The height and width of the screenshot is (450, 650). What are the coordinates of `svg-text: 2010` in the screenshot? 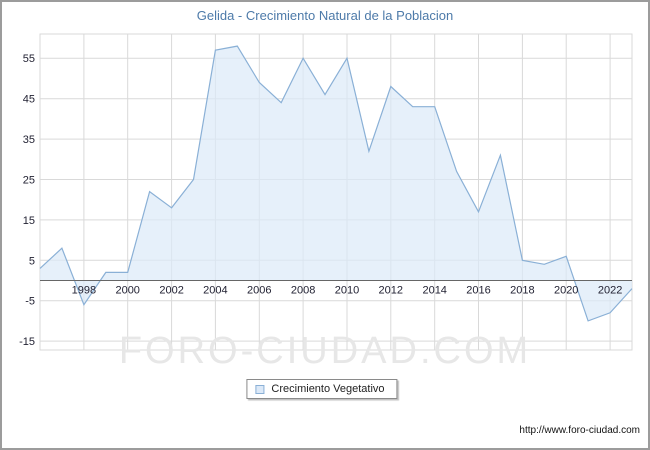 It's located at (347, 291).